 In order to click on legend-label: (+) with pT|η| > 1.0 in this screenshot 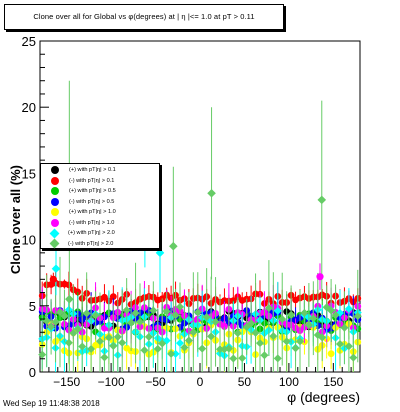, I will do `click(92, 212)`.